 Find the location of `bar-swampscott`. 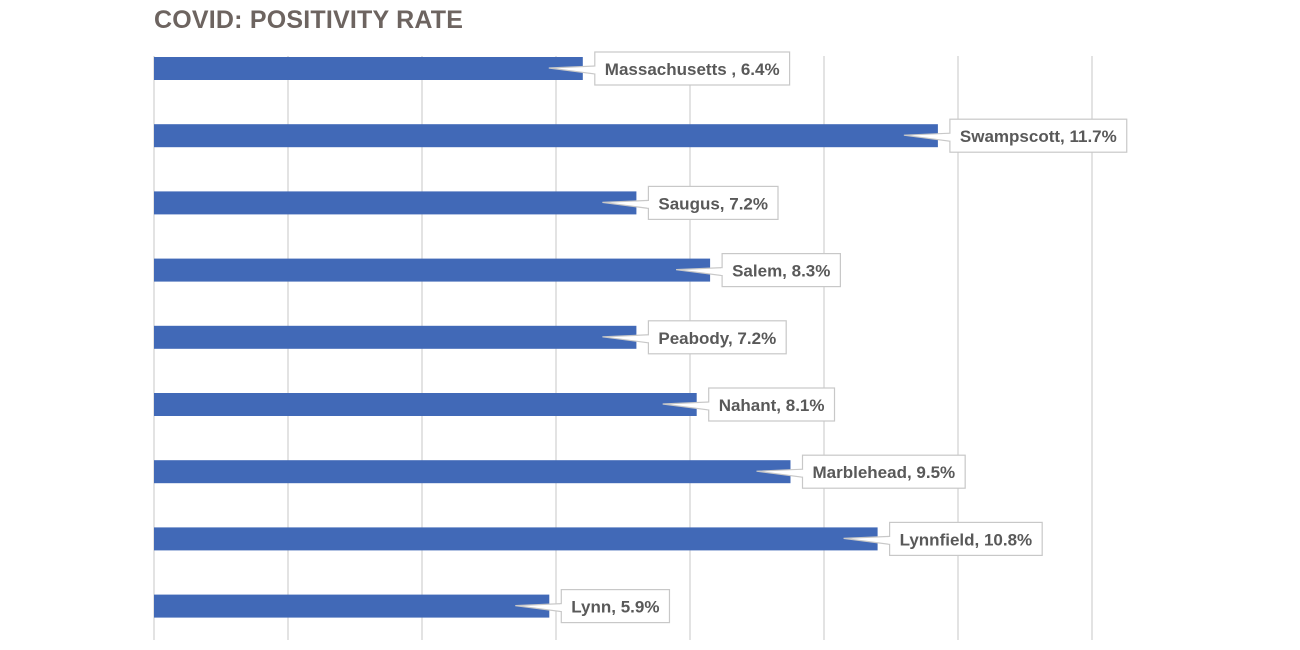

bar-swampscott is located at coordinates (546, 136).